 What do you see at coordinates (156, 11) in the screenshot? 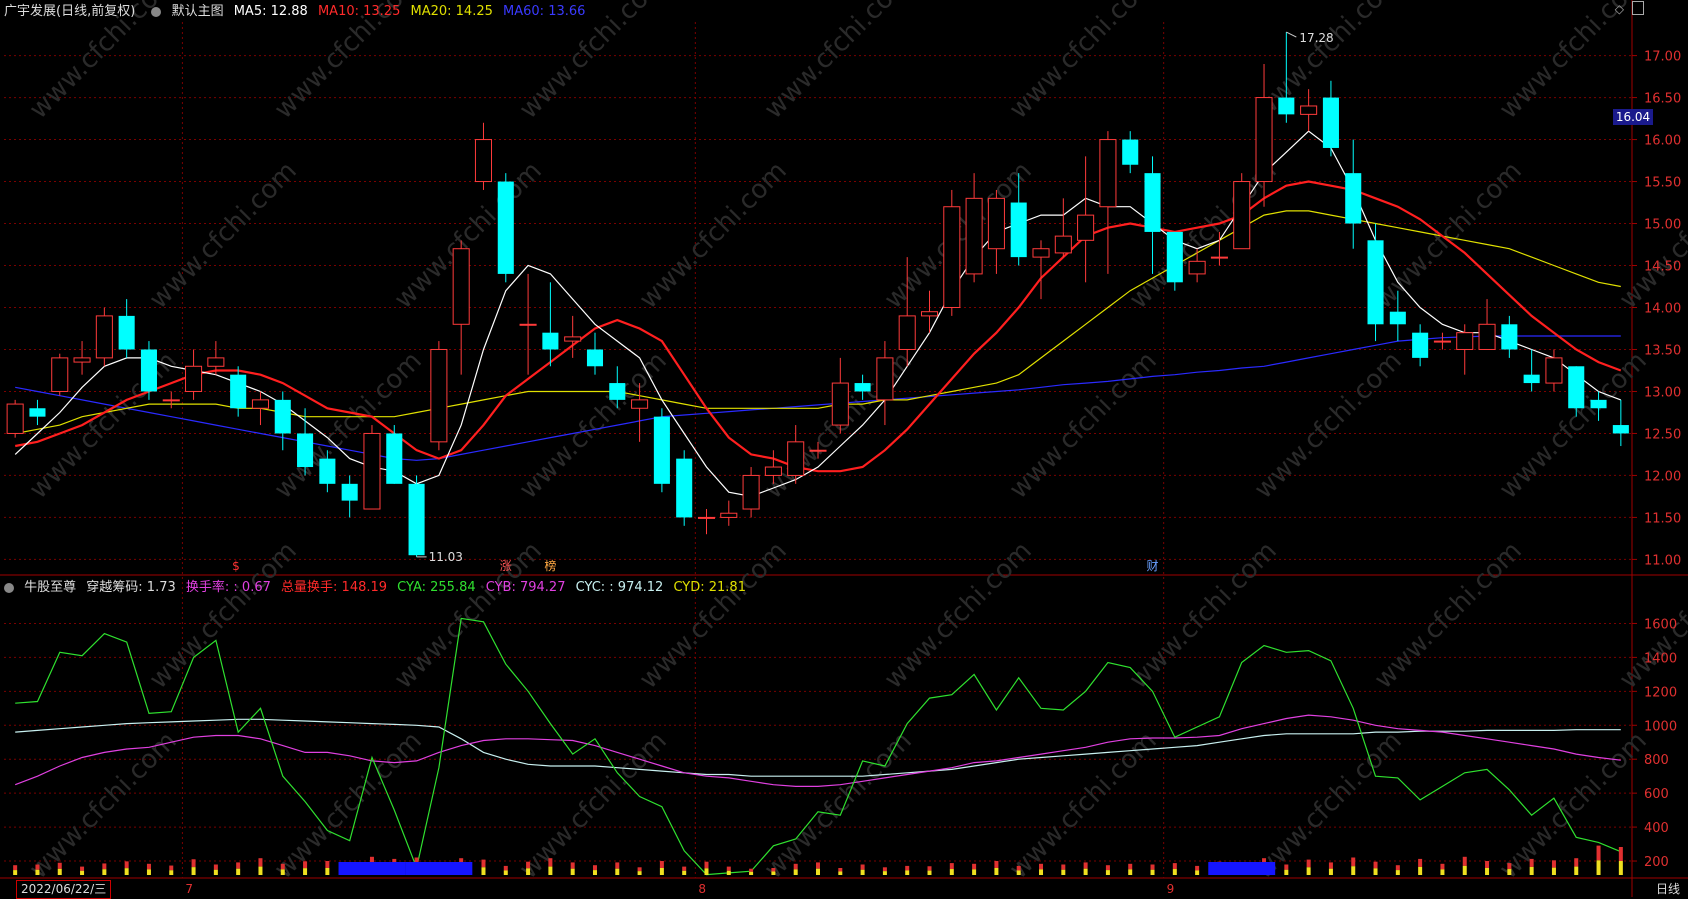
I see `settings-icon` at bounding box center [156, 11].